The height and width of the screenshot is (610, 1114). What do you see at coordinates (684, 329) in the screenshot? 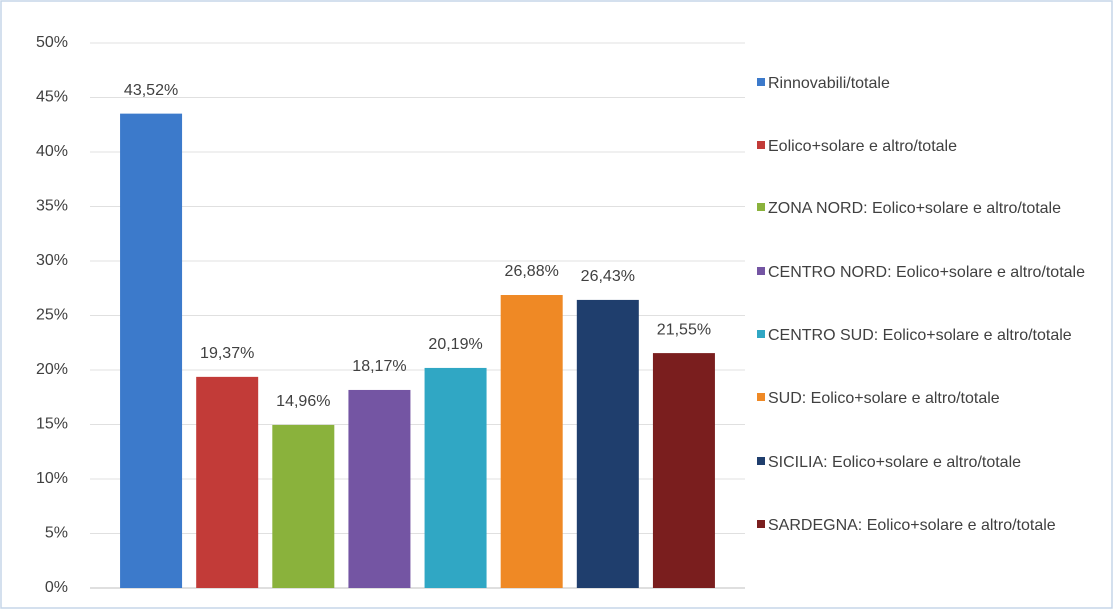
I see `value-label: 21,55%` at bounding box center [684, 329].